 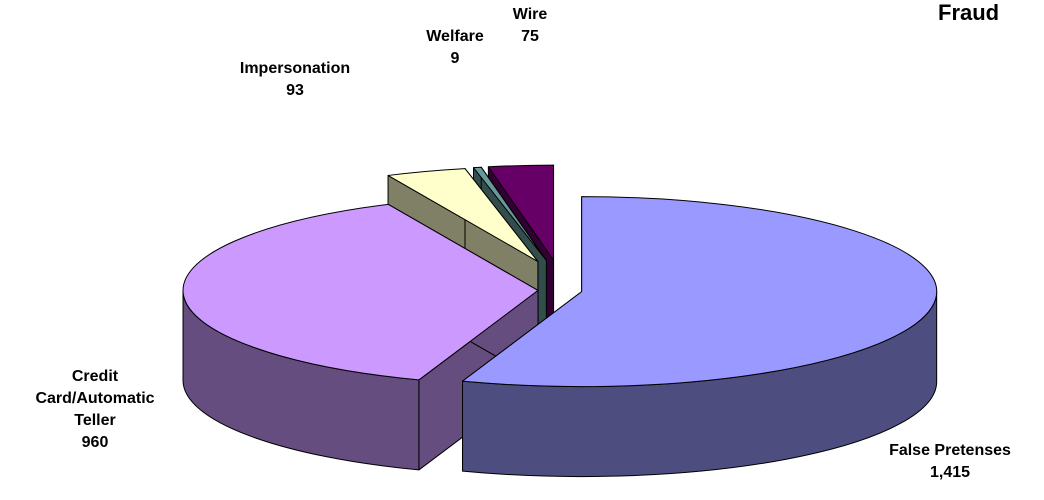 I want to click on value-label: 1,415, so click(x=950, y=472).